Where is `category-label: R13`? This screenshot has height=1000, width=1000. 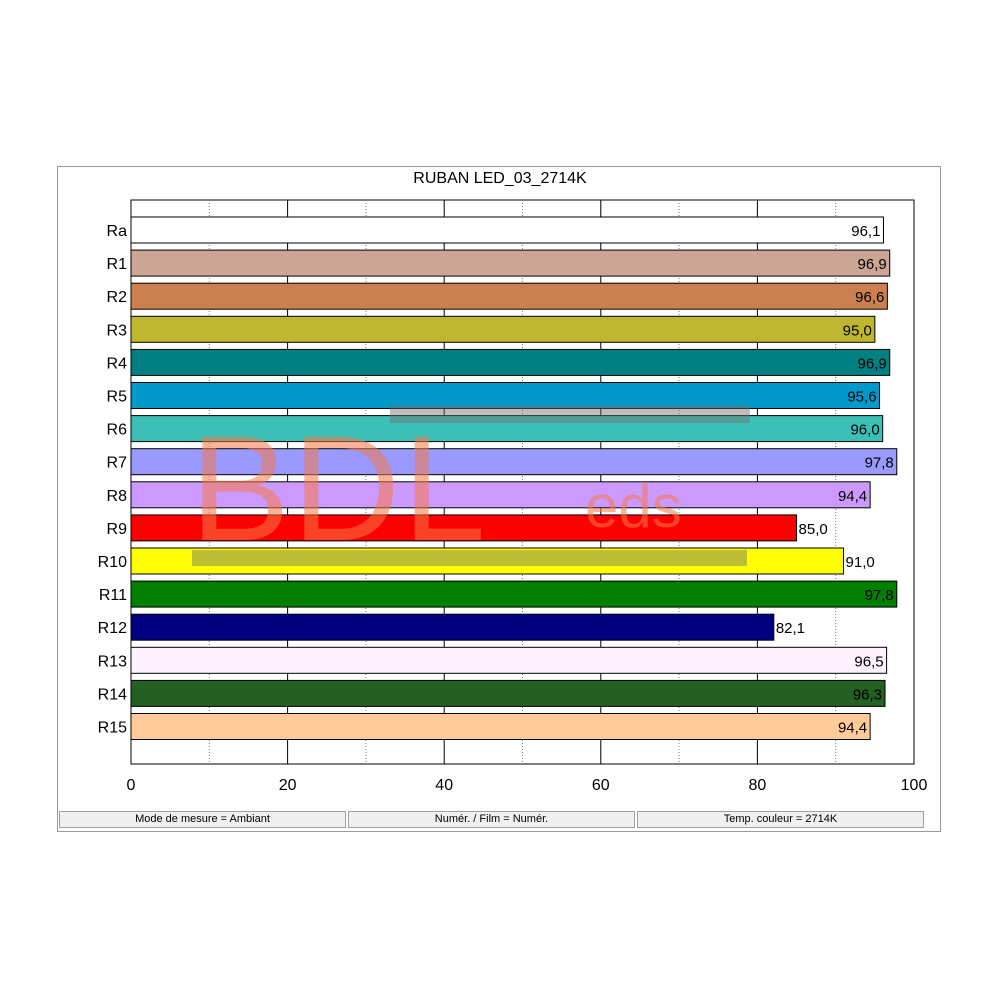 category-label: R13 is located at coordinates (112, 661).